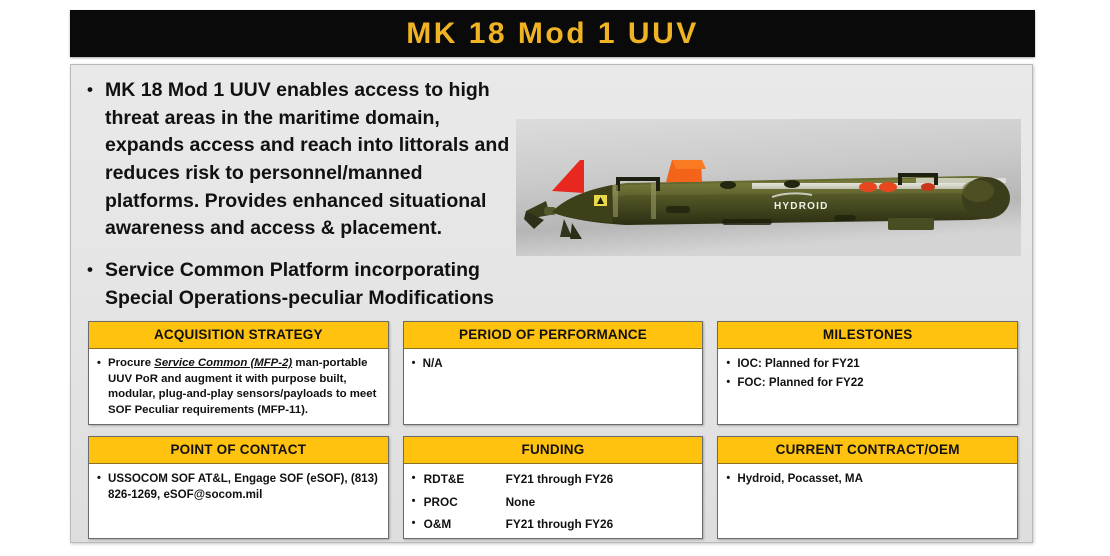  Describe the element at coordinates (798, 363) in the screenshot. I see `milestone-ioc: IOC: Planned for FY21` at that location.